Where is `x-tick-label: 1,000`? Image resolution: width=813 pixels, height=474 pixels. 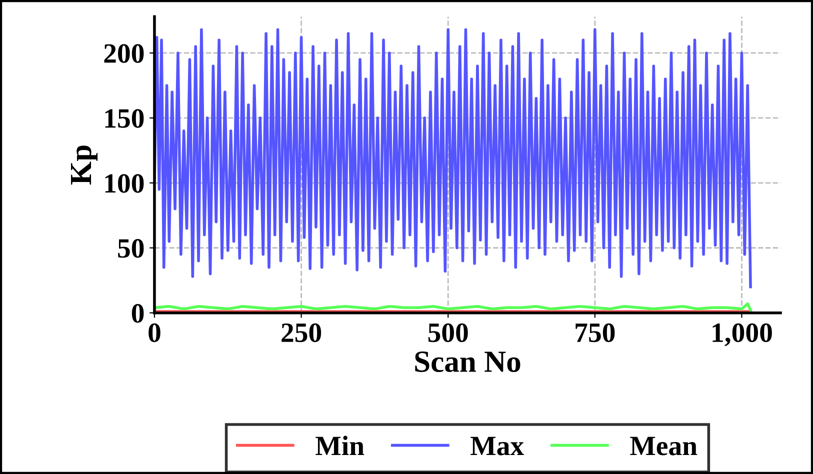 x-tick-label: 1,000 is located at coordinates (742, 334).